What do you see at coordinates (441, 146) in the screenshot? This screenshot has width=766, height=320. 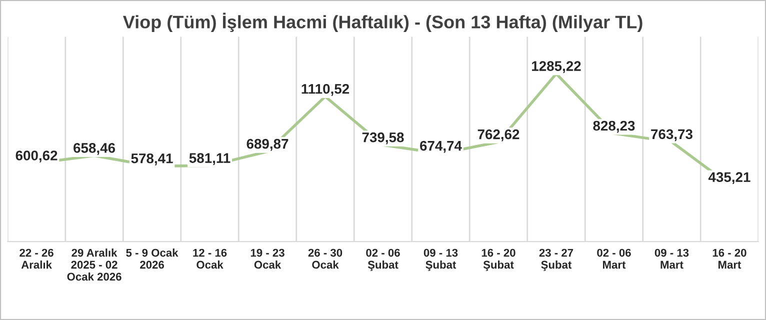 I see `data-label: 674,74` at bounding box center [441, 146].